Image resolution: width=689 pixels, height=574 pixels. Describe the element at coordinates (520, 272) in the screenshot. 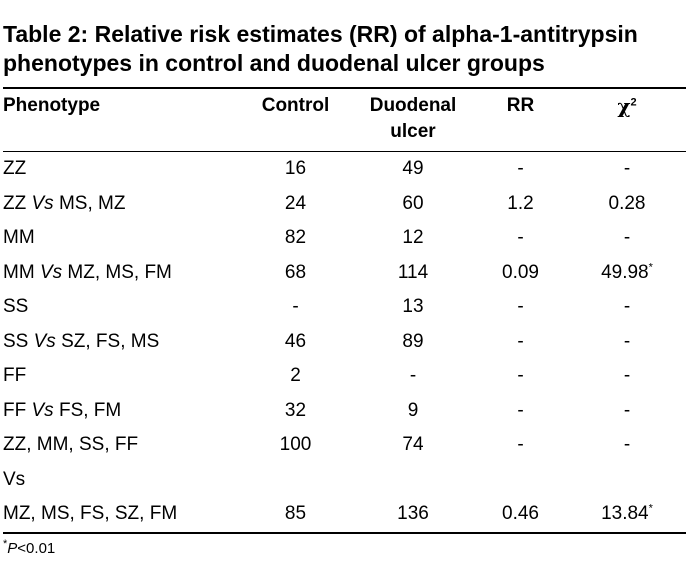

I see `cell-rr: 0.09` at that location.